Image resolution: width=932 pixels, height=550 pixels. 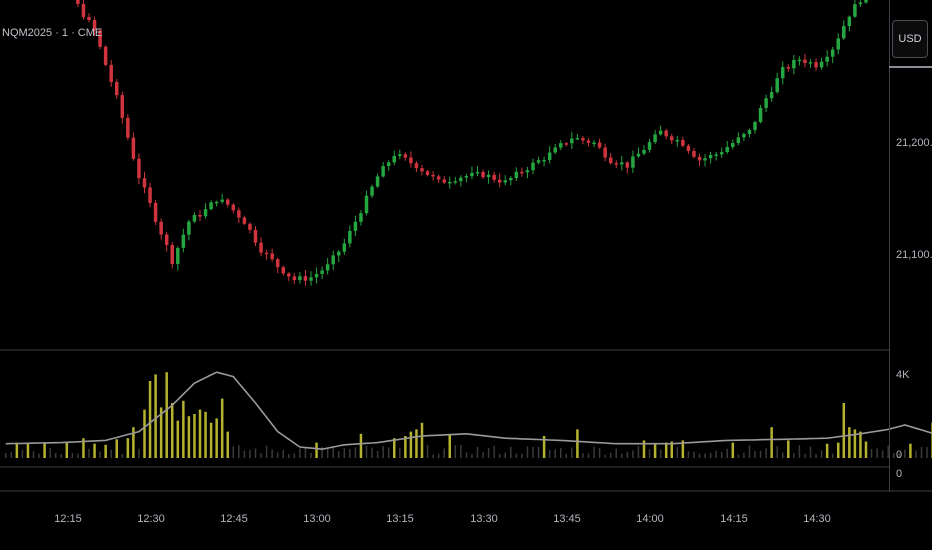 What do you see at coordinates (234, 519) in the screenshot?
I see `time-tick-label: 12:45` at bounding box center [234, 519].